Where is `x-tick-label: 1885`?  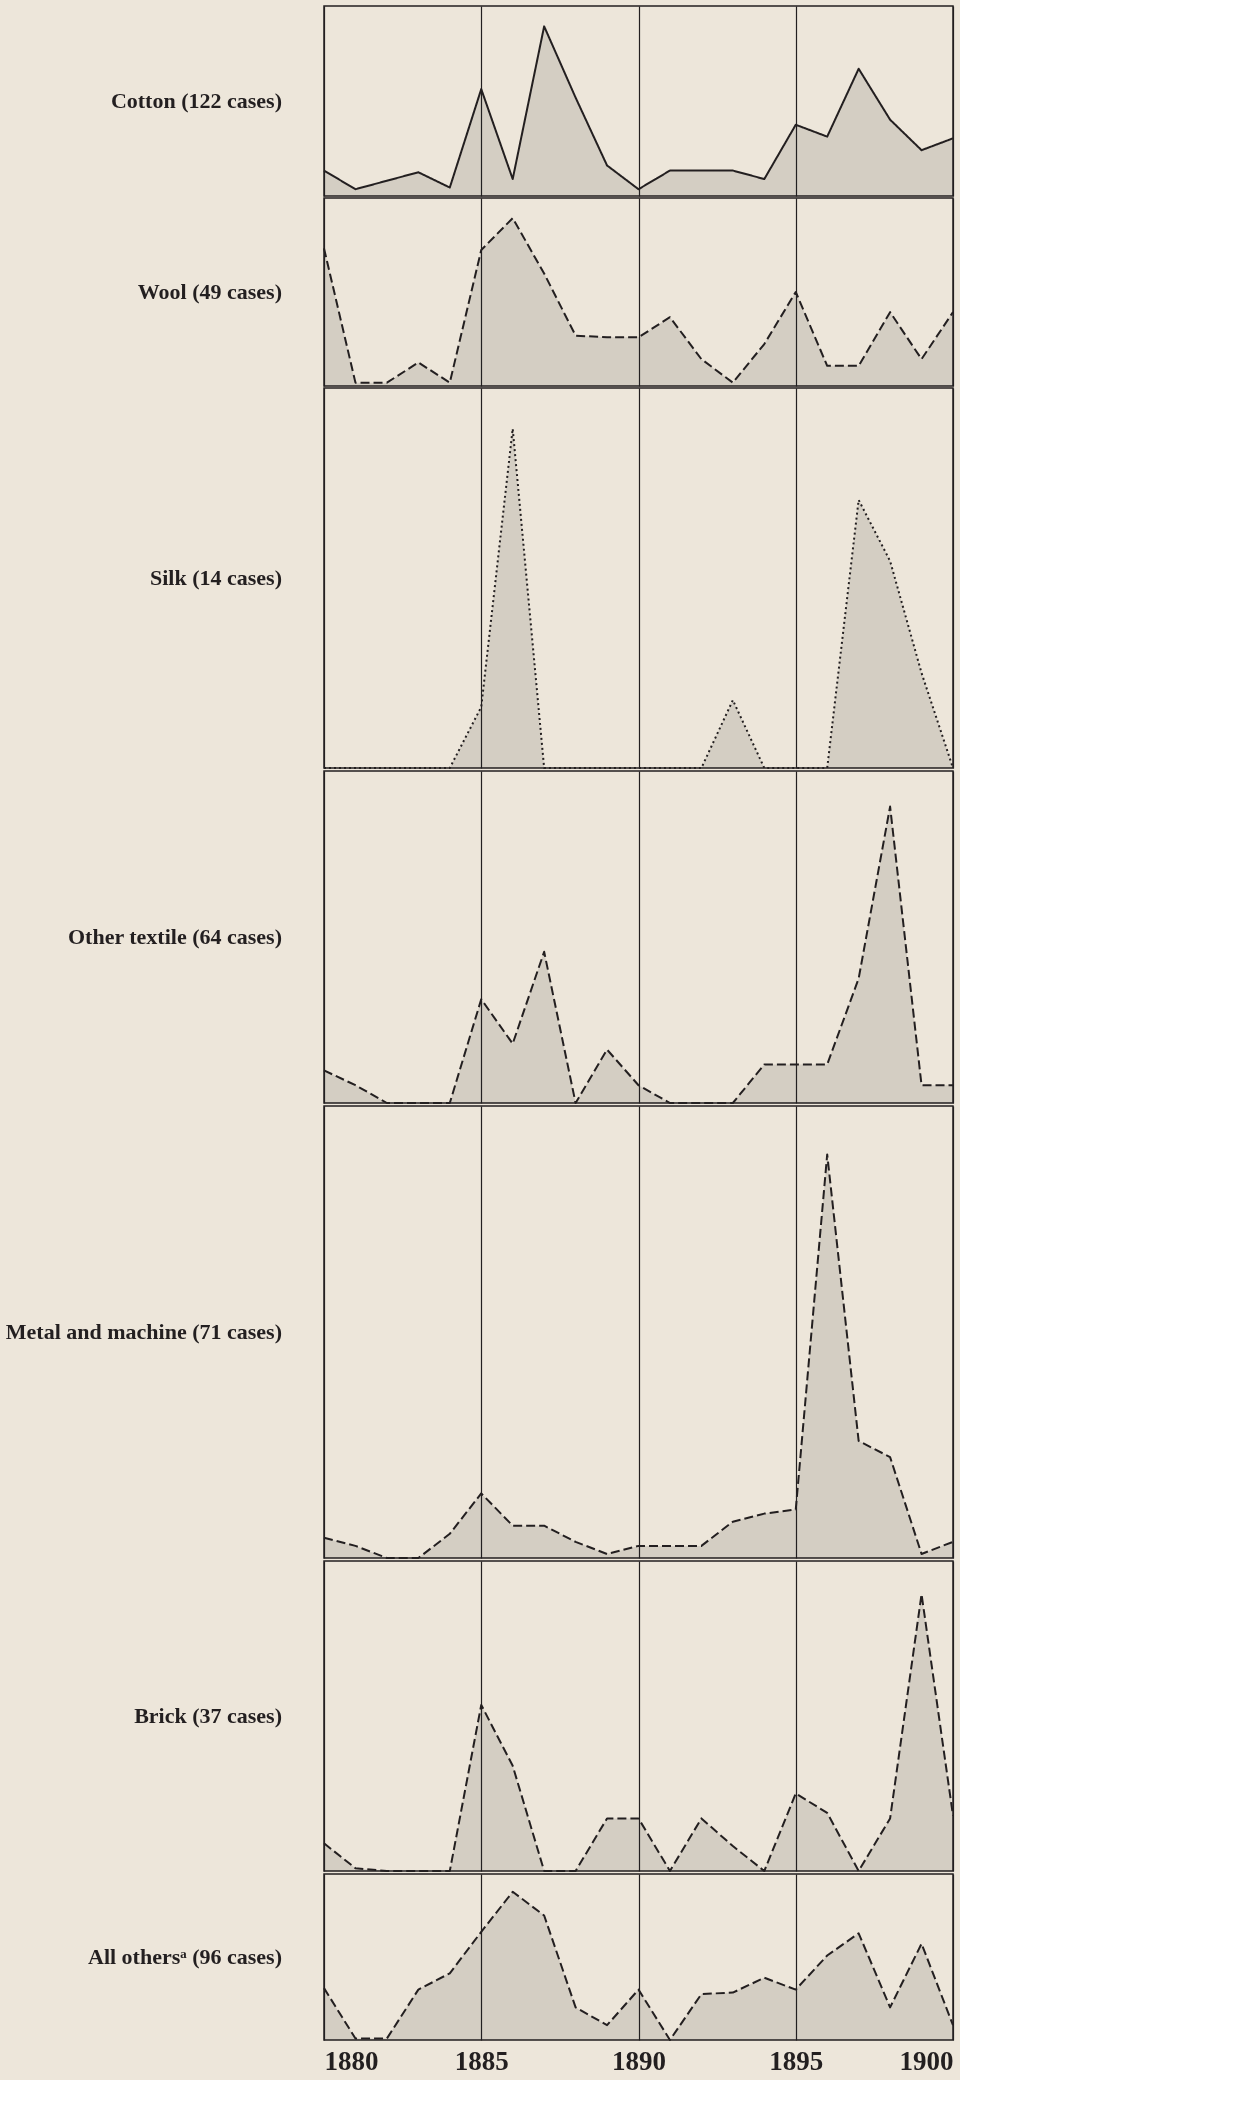 x-tick-label: 1885 is located at coordinates (481, 2060).